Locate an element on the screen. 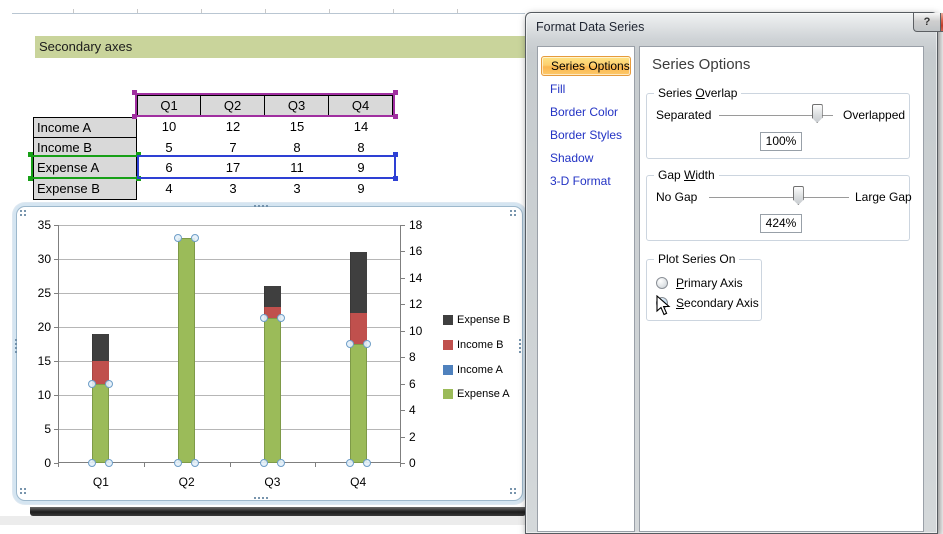 This screenshot has height=534, width=943. secondary-axis-tick-label: 12 is located at coordinates (416, 304).